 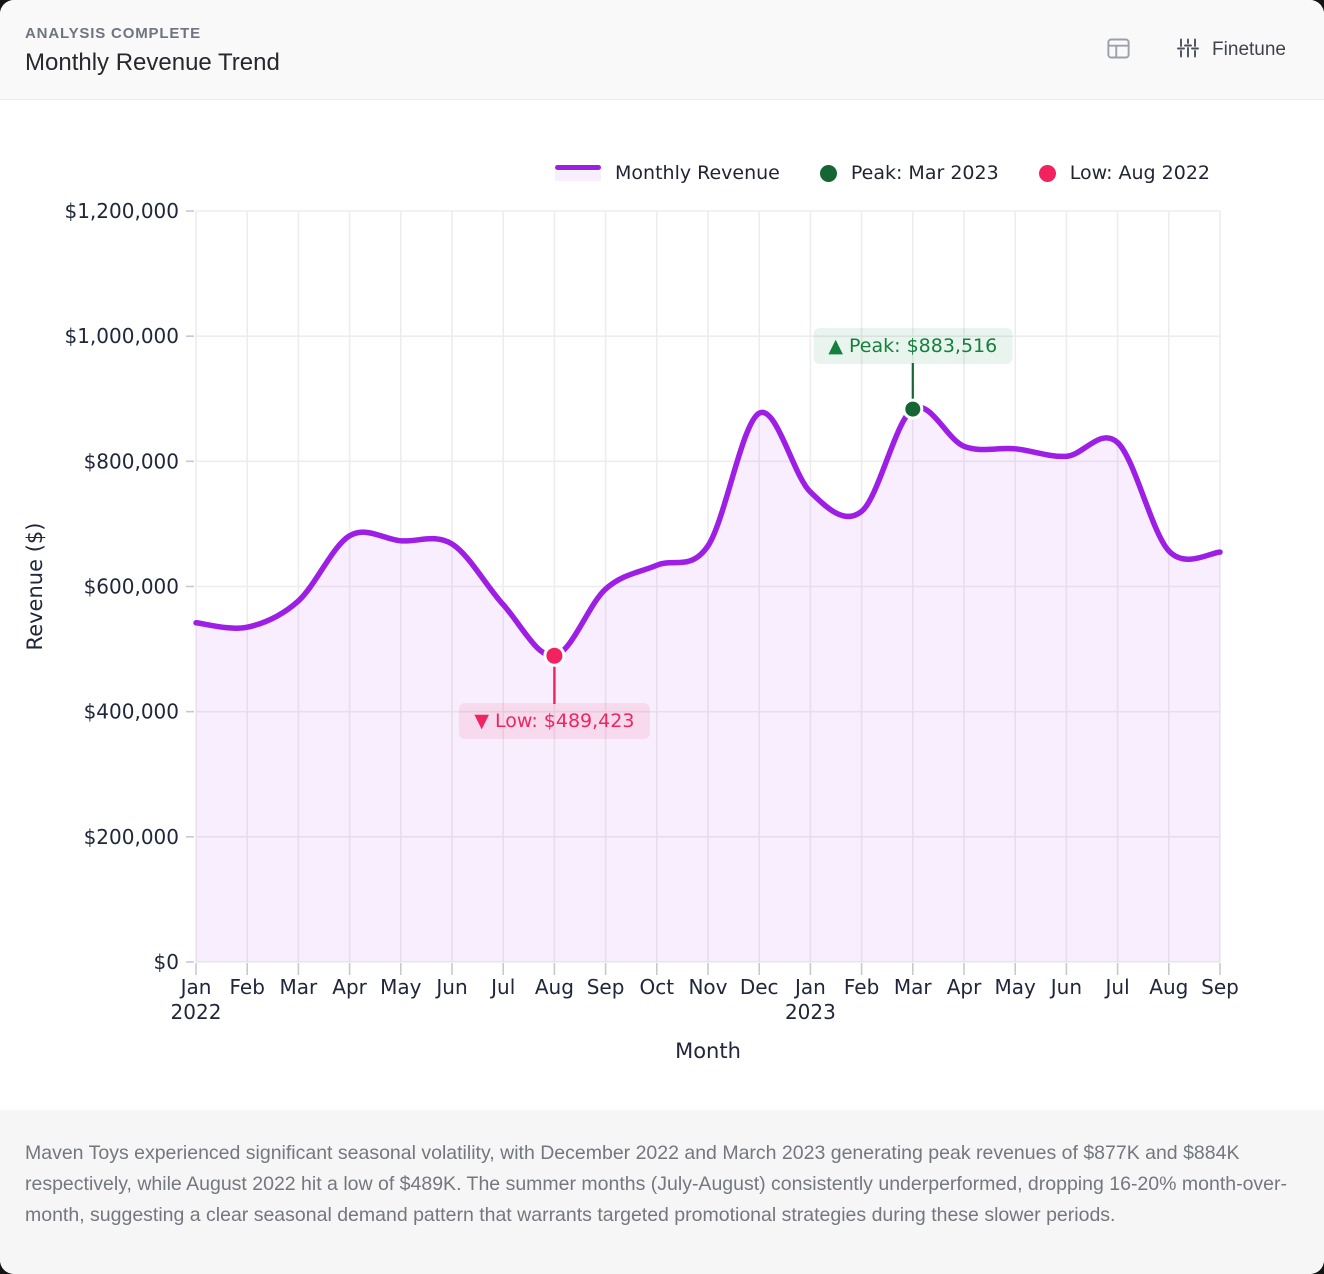 I want to click on legend-item-monthly-revenue: Monthly Revenue, so click(x=667, y=173).